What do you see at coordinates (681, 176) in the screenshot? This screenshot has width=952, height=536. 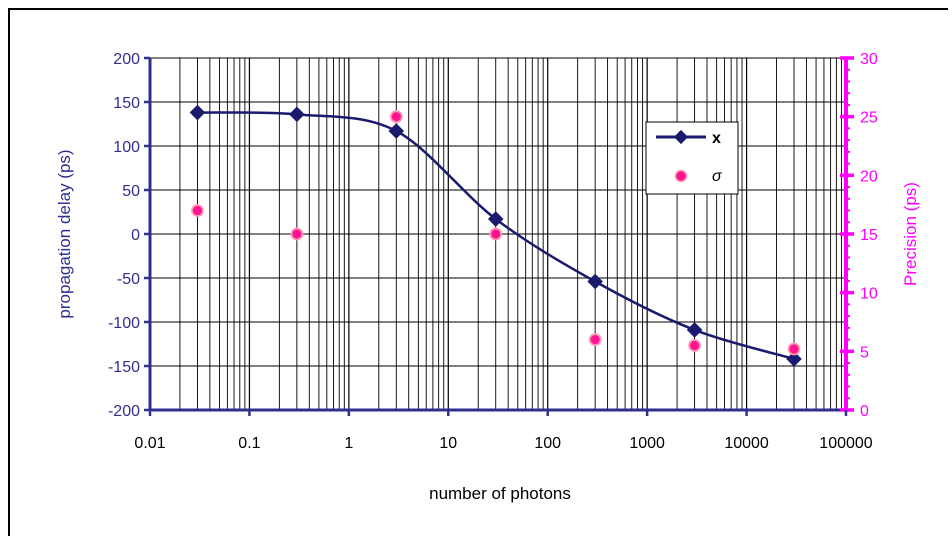 I see `legend-sigma-marker` at bounding box center [681, 176].